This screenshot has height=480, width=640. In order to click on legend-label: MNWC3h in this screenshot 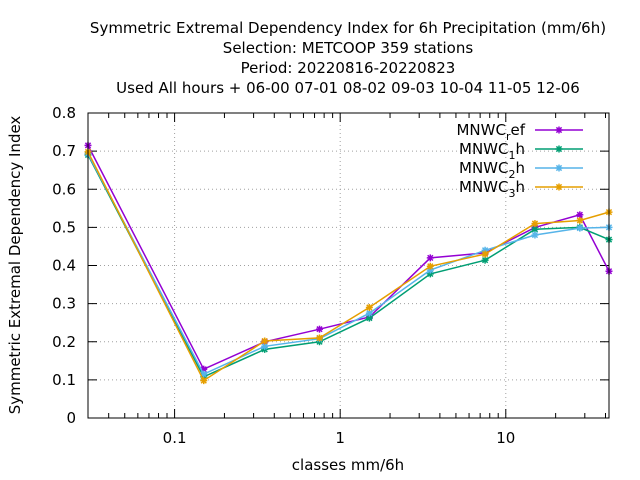, I will do `click(492, 189)`.